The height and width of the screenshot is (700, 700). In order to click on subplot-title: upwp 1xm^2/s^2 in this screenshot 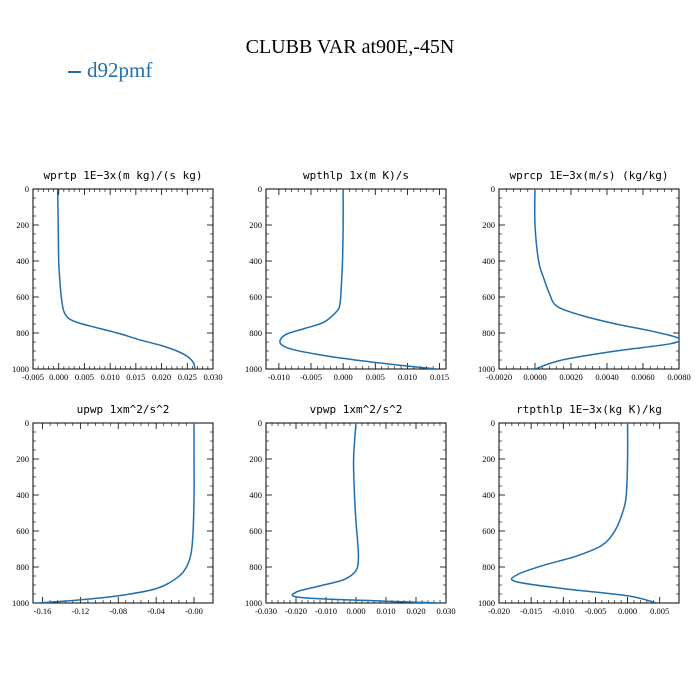, I will do `click(123, 409)`.